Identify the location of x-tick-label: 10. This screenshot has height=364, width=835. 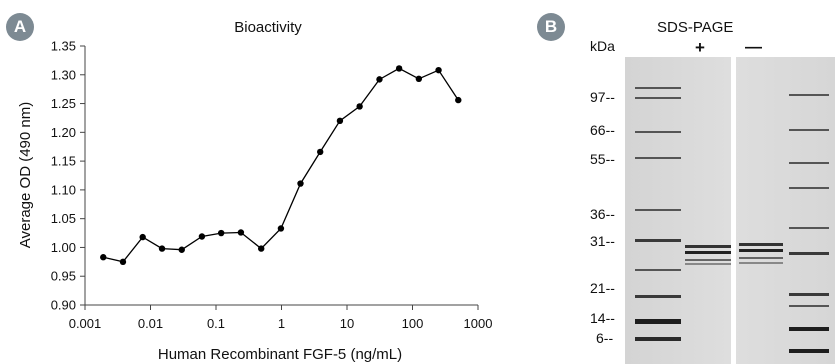
(347, 323).